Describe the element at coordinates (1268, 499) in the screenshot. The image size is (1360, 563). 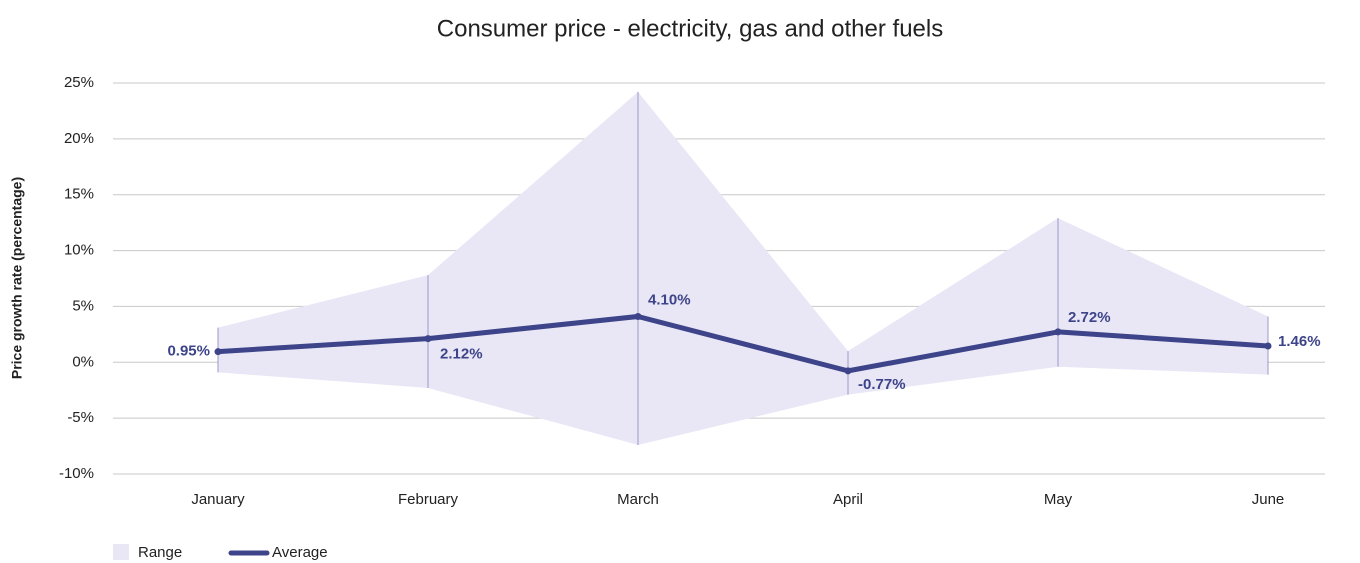
I see `x-tick-label: June` at that location.